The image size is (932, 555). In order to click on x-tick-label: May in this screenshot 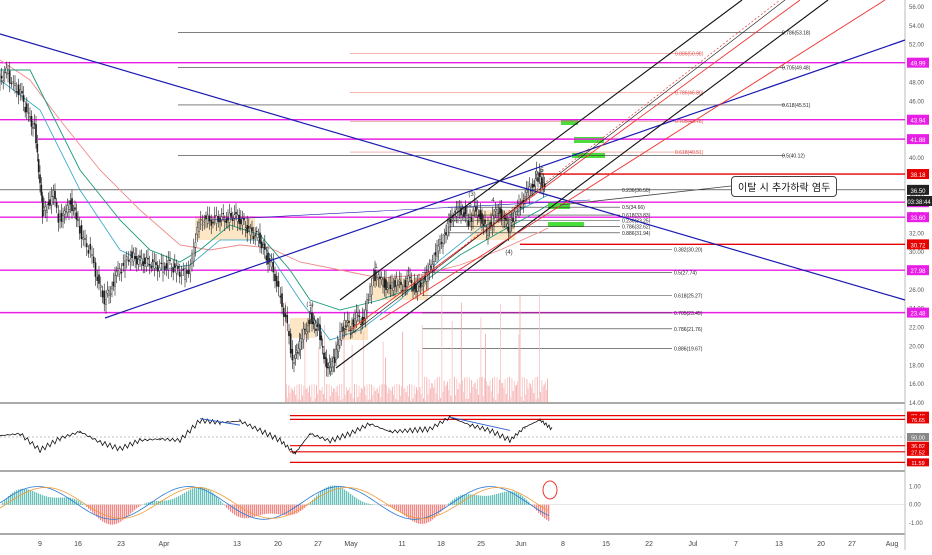, I will do `click(351, 544)`.